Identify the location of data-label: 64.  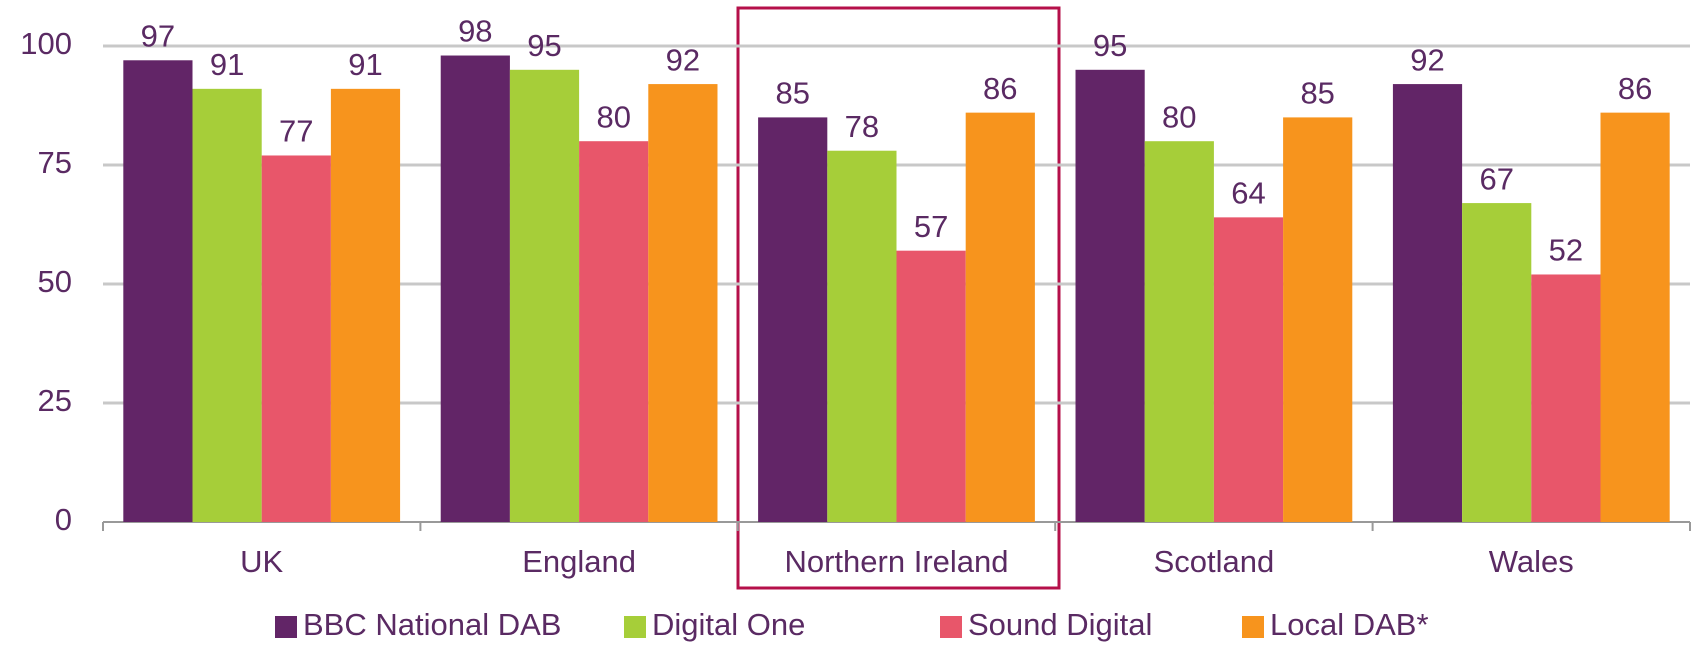
(1248, 193).